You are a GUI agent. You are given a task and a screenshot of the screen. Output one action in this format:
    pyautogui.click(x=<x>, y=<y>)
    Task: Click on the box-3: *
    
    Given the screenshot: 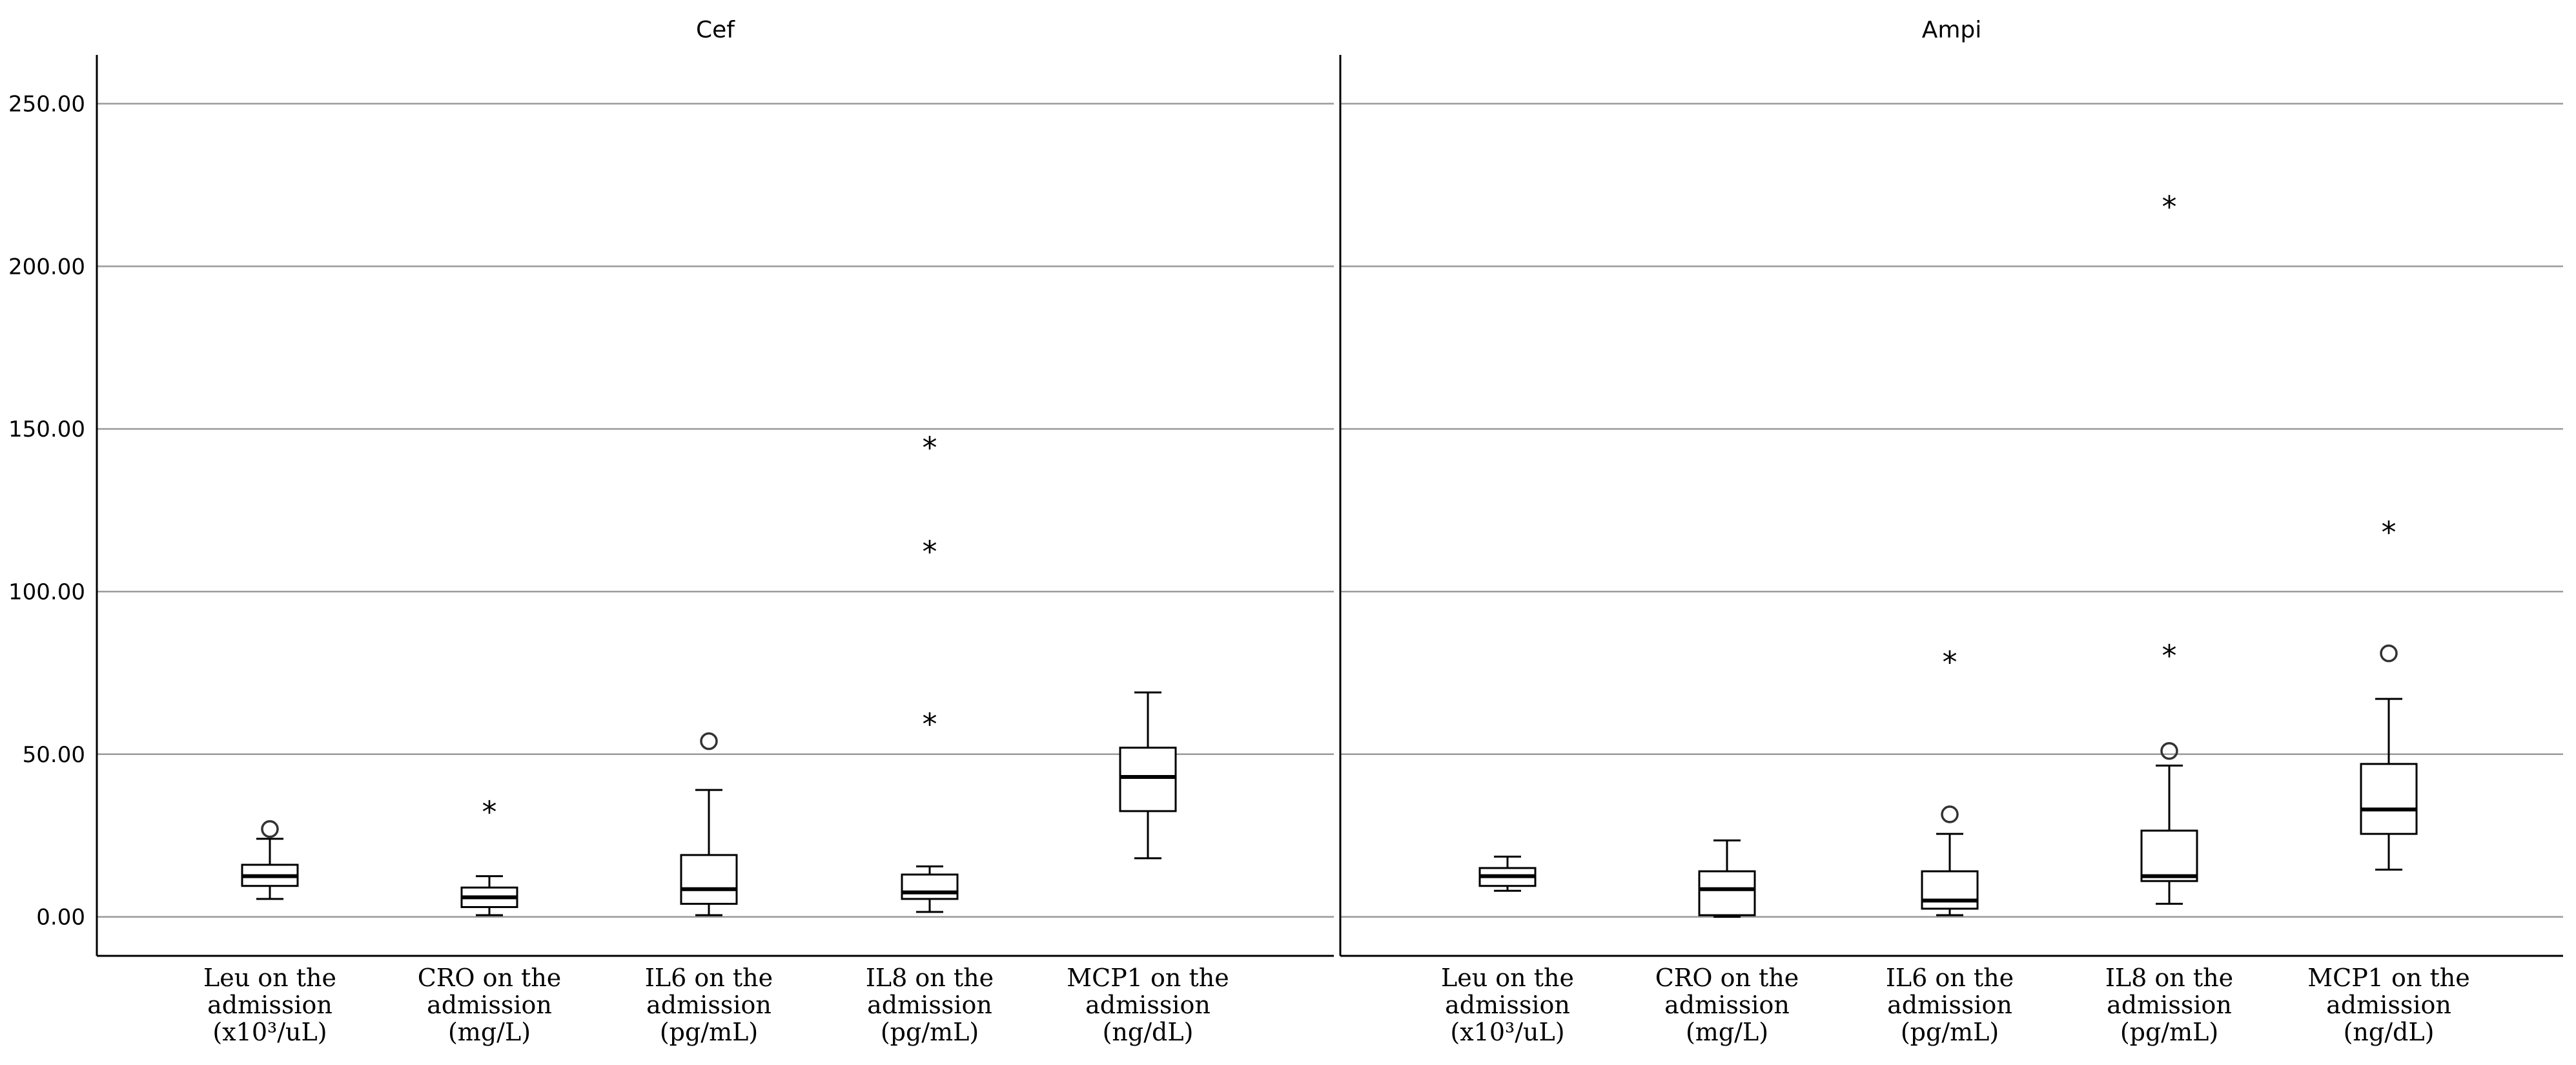 What is the action you would take?
    pyautogui.click(x=1950, y=781)
    